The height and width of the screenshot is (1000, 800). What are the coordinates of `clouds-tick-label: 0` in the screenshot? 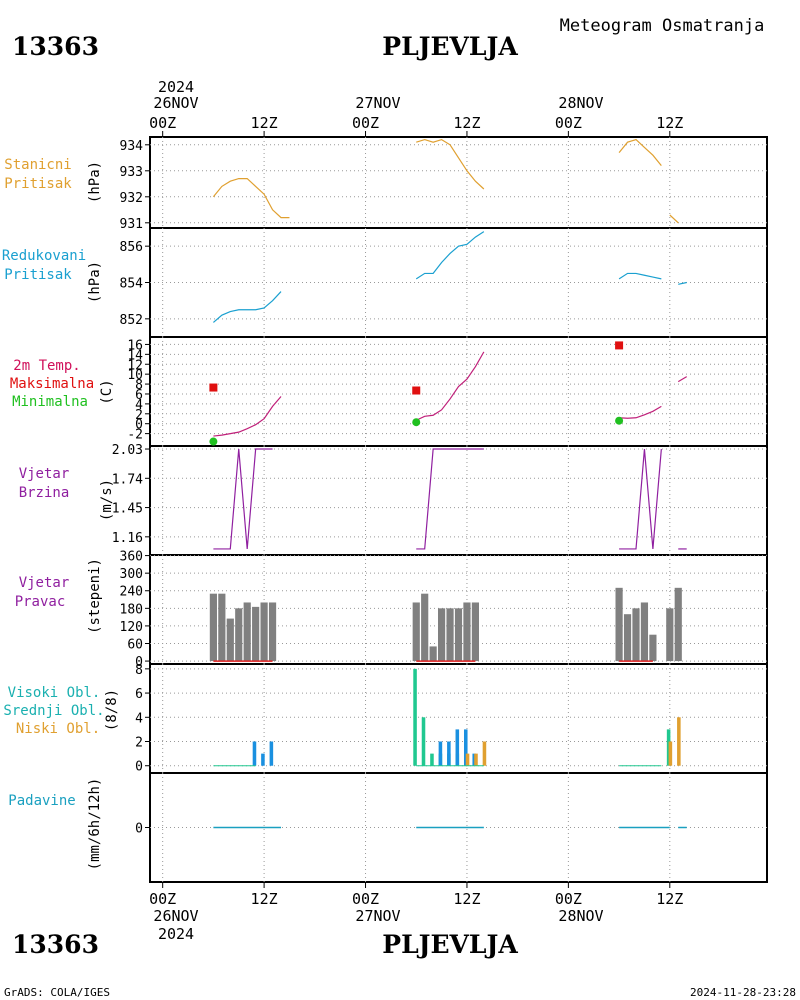 It's located at (139, 767).